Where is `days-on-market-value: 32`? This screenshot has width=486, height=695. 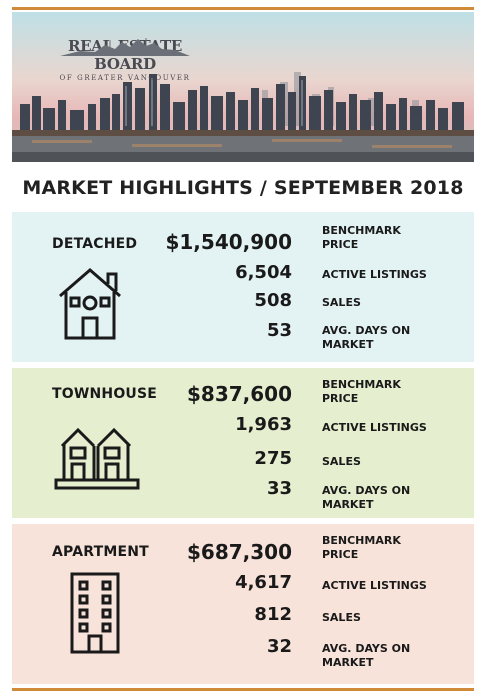 days-on-market-value: 32 is located at coordinates (279, 646).